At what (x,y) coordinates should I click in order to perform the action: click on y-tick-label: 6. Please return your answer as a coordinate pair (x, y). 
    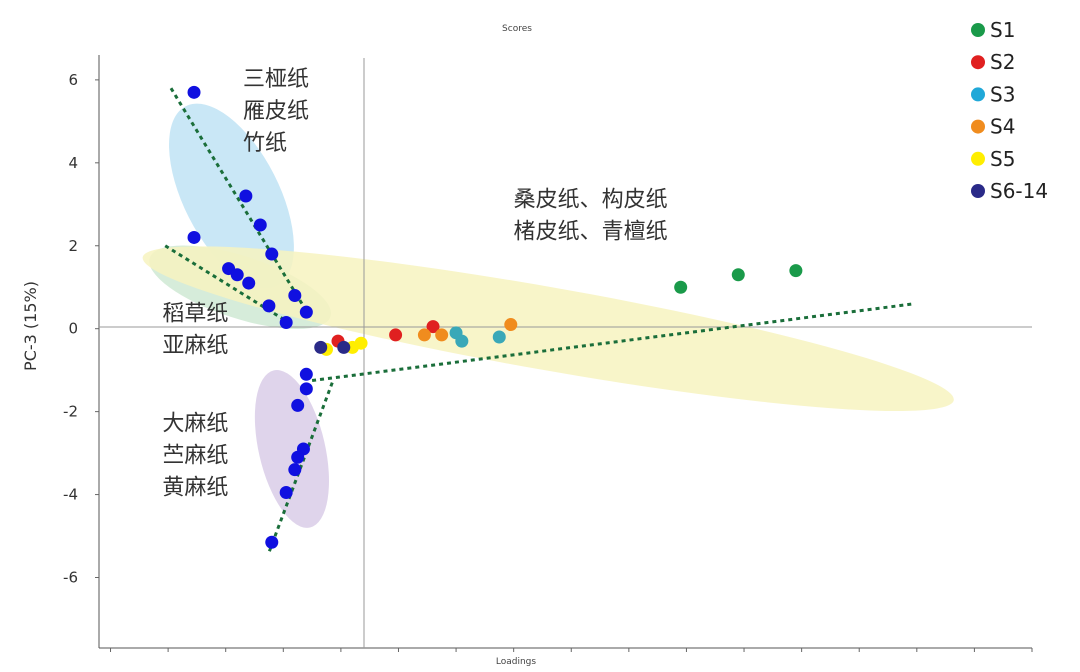
    Looking at the image, I should click on (73, 80).